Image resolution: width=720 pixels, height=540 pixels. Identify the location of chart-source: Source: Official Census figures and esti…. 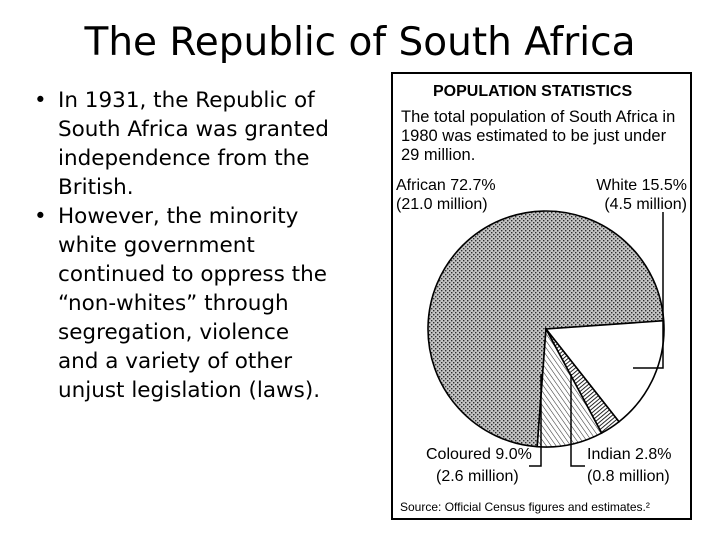
(525, 507).